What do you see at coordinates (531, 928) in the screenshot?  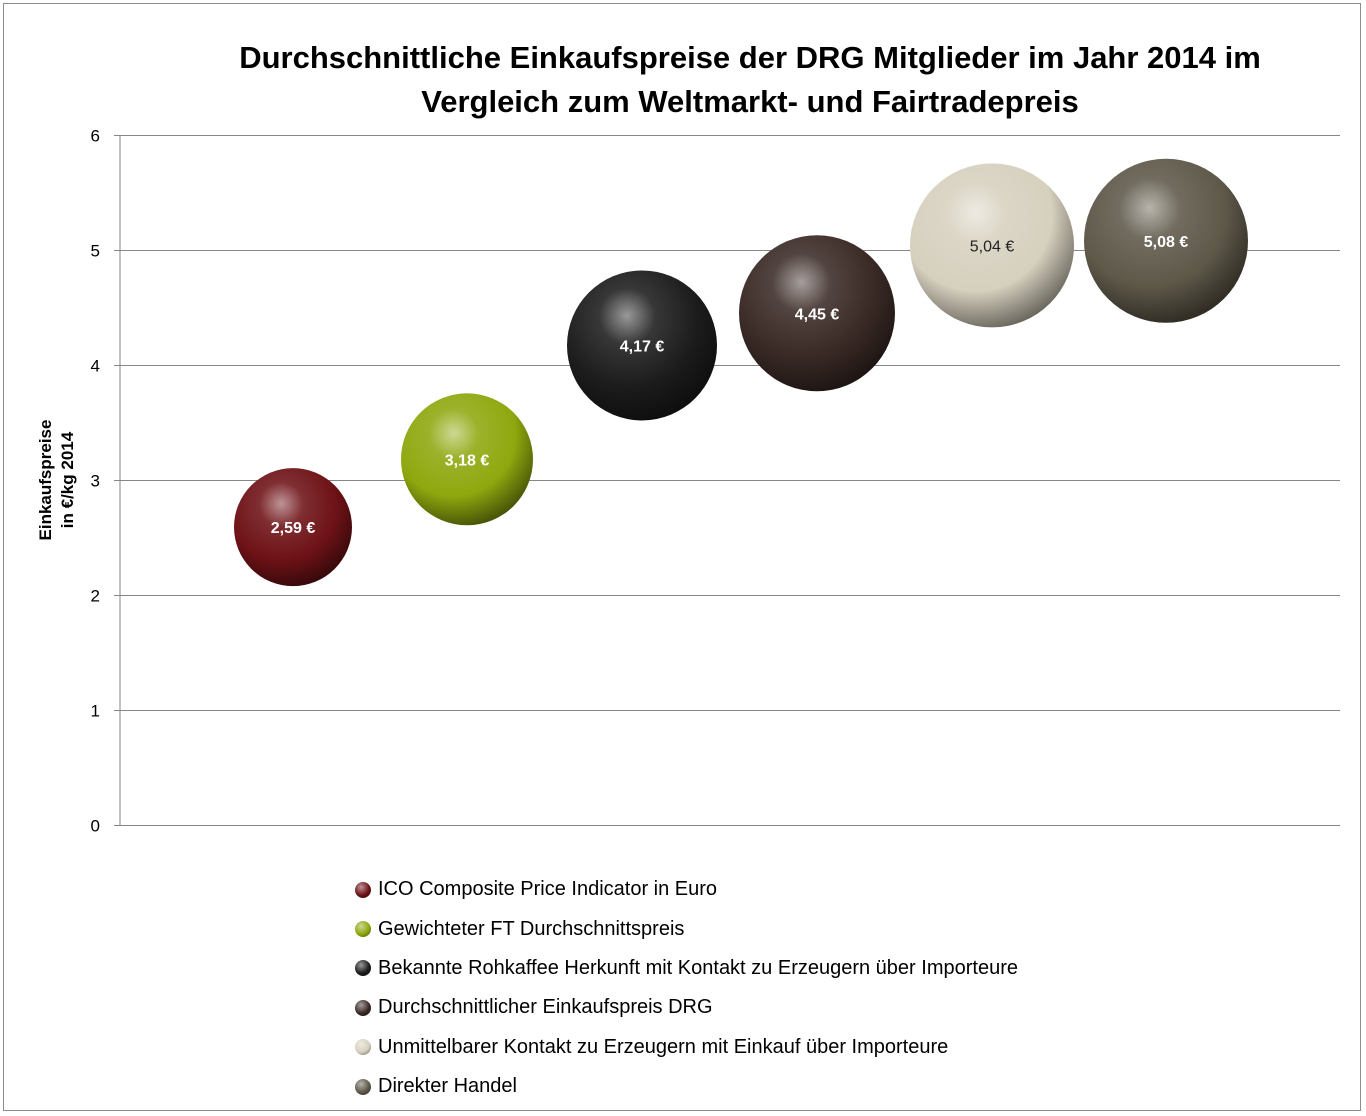 I see `legend-label: Gewichteter FT Durchschnittspreis` at bounding box center [531, 928].